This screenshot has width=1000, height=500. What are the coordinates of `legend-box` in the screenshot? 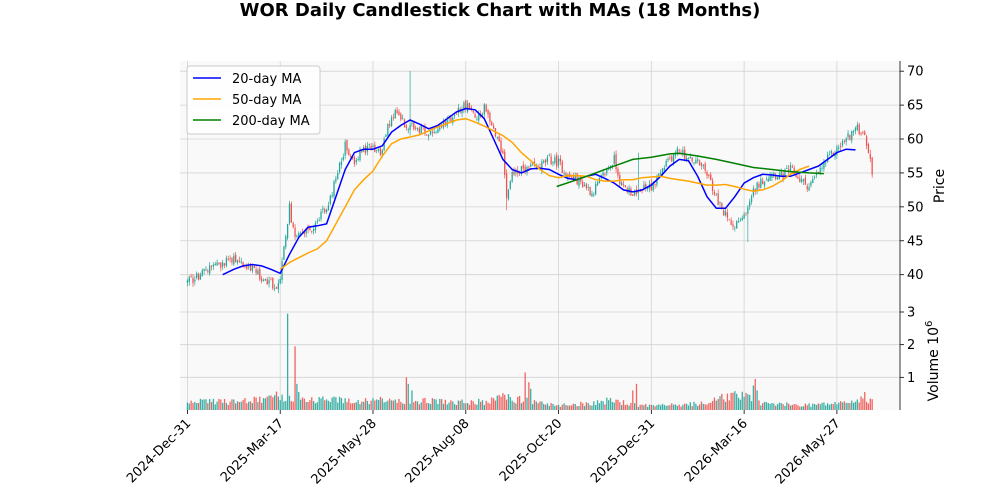 It's located at (253, 100).